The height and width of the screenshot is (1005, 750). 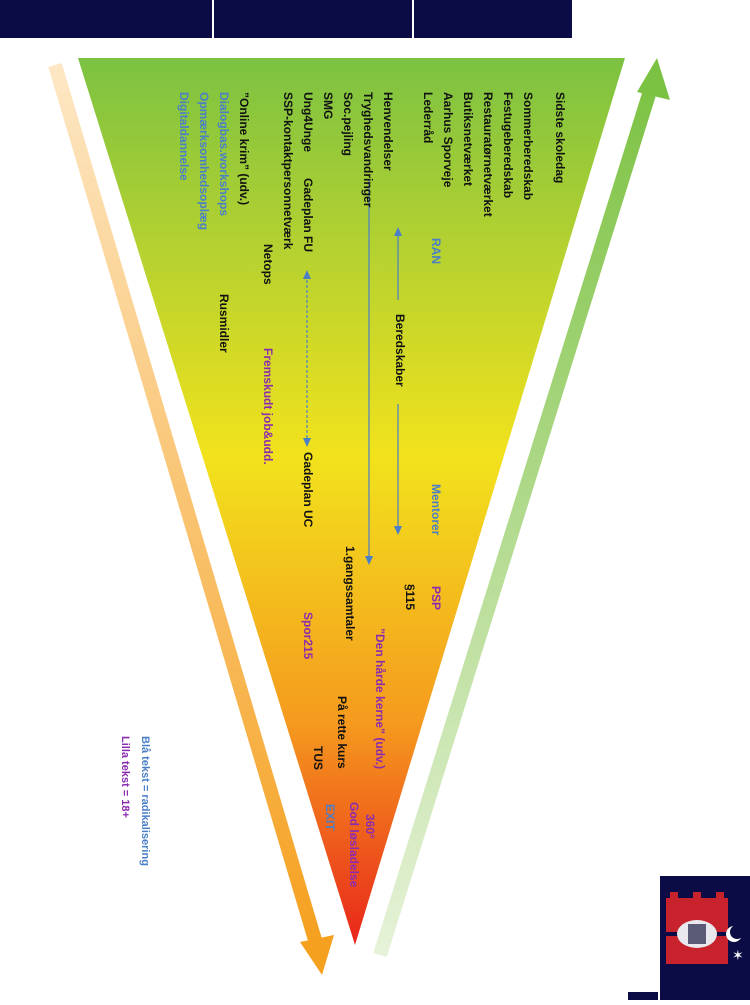 I want to click on label-ssp-kontaktpersonnetvaerk: SSP-kontaktpersonnetværk, so click(x=288, y=171).